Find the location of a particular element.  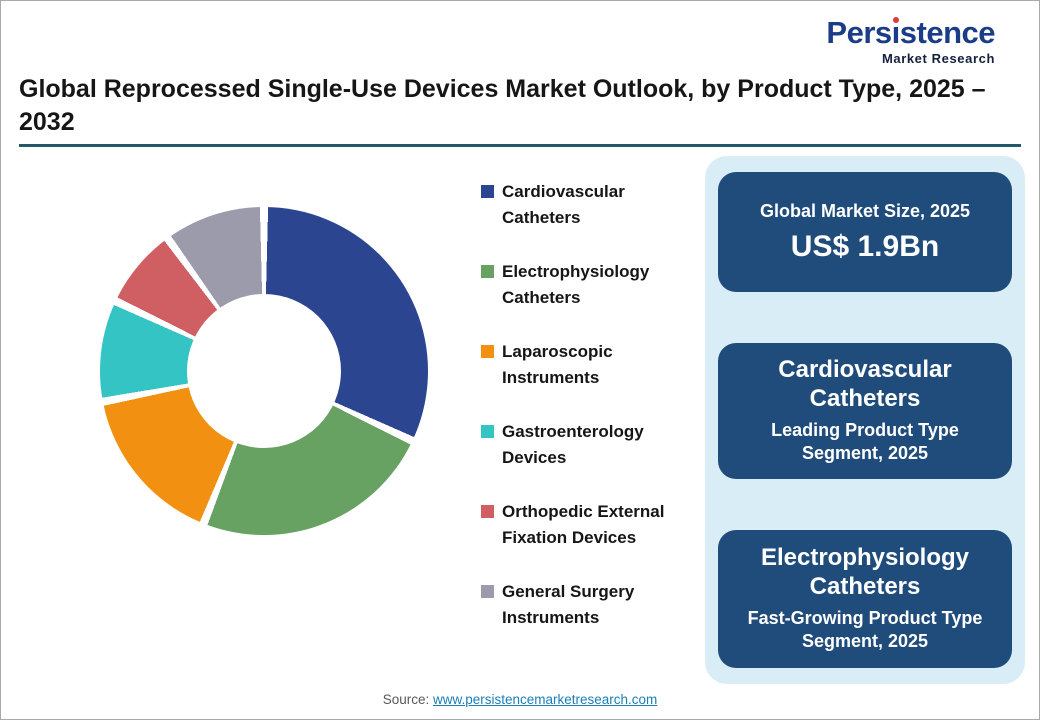

legend-item-orthopedic: Orthopedic External Fixation Devices is located at coordinates (584, 525).